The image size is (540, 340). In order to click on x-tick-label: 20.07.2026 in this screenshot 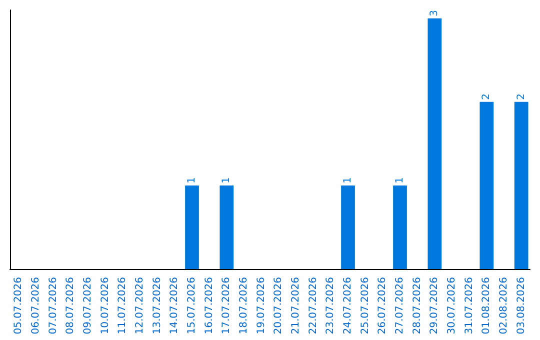, I will do `click(278, 305)`.